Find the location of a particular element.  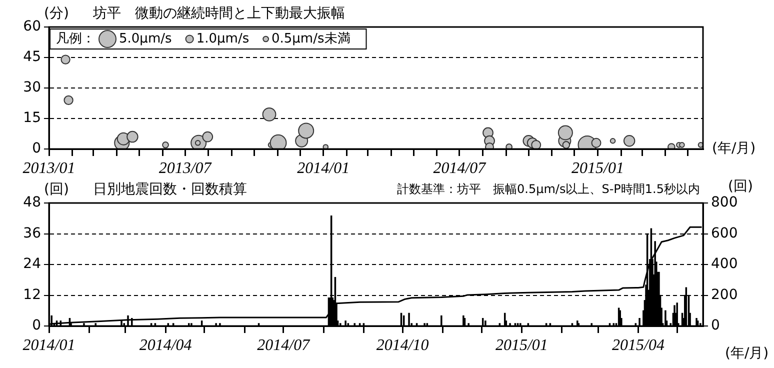

y2-axis-title: (回) is located at coordinates (740, 186).